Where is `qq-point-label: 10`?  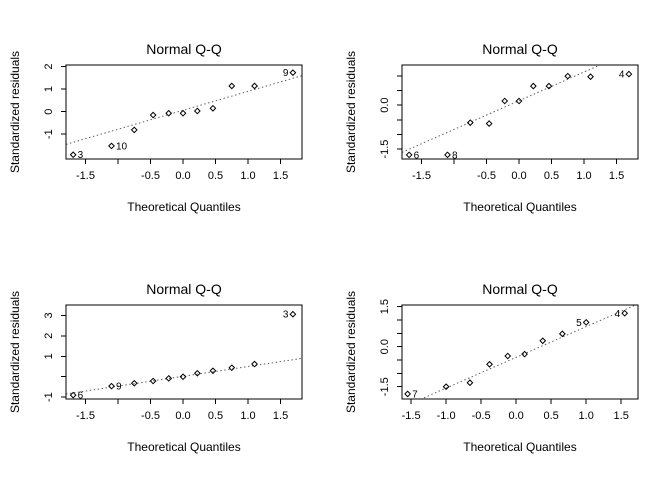 qq-point-label: 10 is located at coordinates (122, 146).